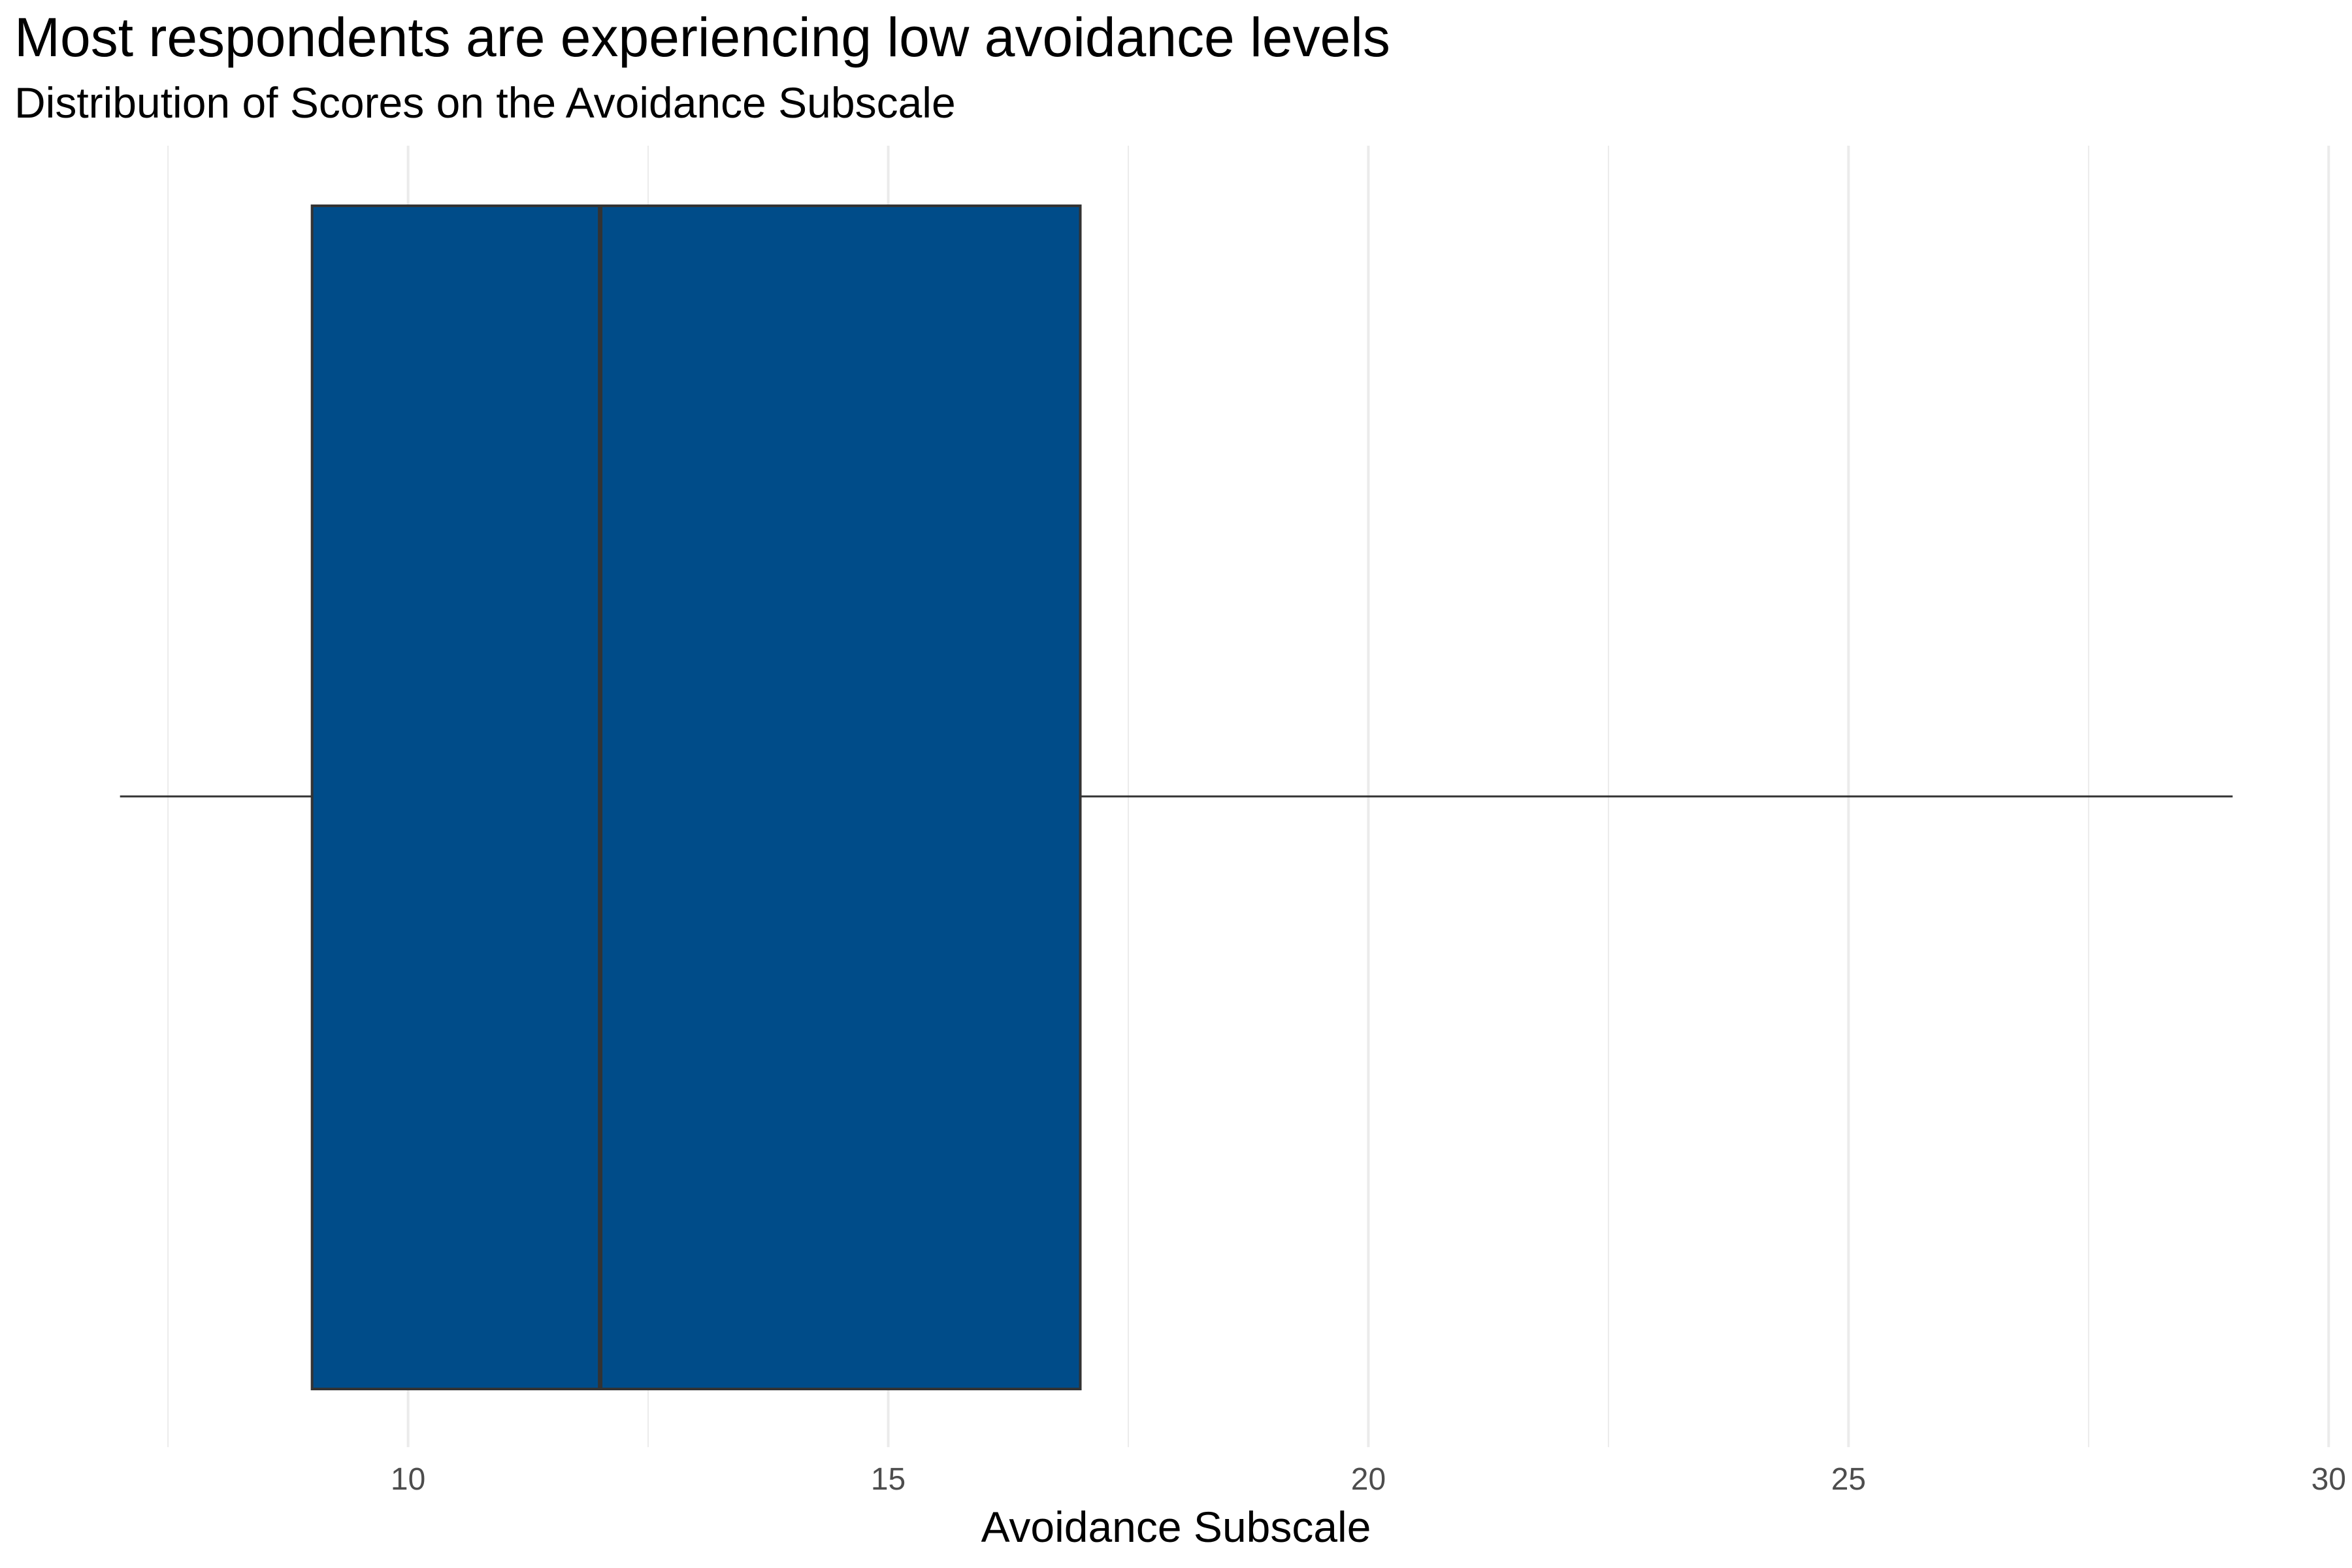 The width and height of the screenshot is (2352, 1568). Describe the element at coordinates (2328, 1479) in the screenshot. I see `x-tick-label: 30` at that location.